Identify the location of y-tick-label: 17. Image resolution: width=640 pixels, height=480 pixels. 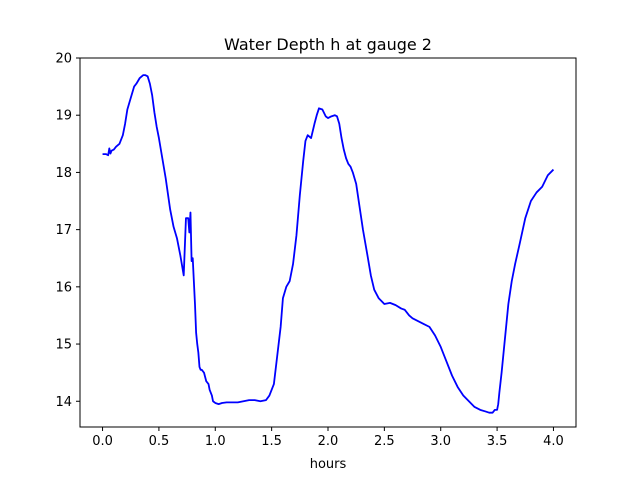
(63, 230).